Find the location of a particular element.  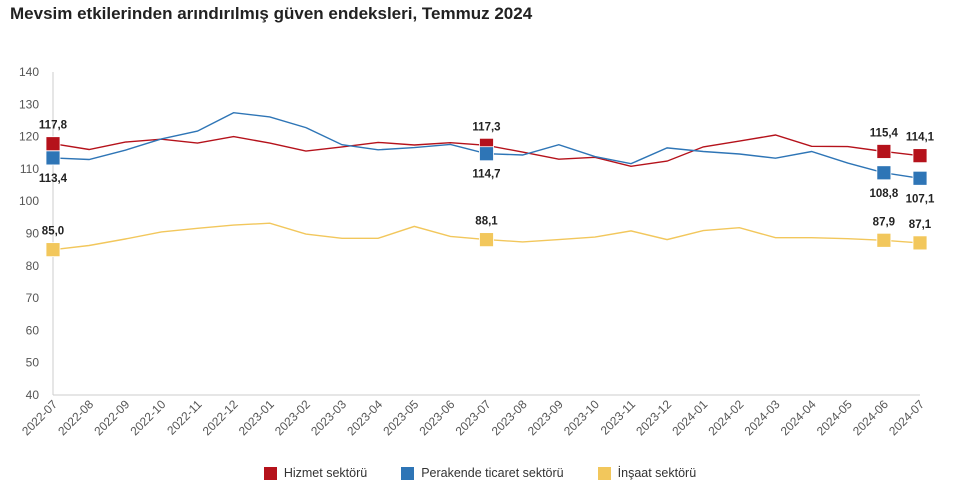

x-tick-label: 2024-06 is located at coordinates (870, 417).